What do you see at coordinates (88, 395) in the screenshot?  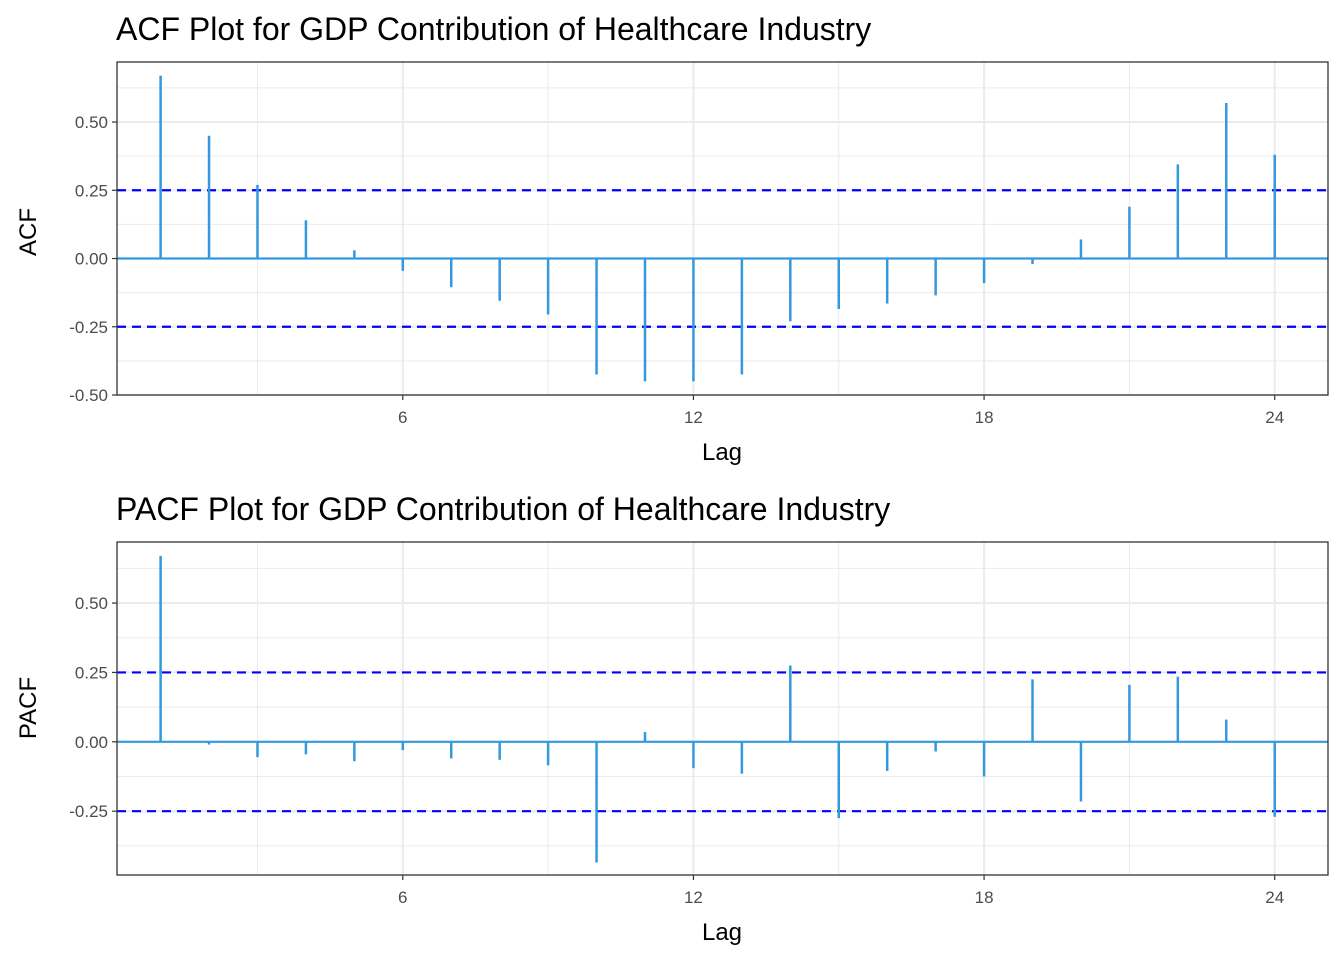 I see `acf-y-tick-label: -0.50` at bounding box center [88, 395].